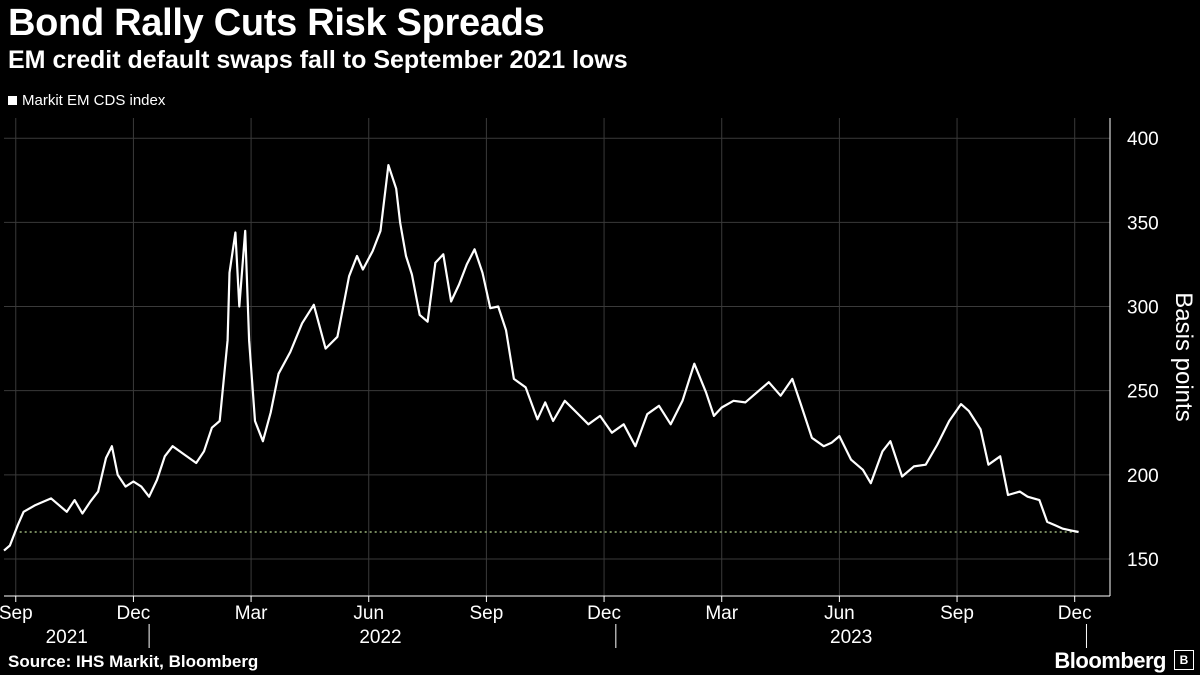  I want to click on x-tick-label-3: Jun, so click(368, 613).